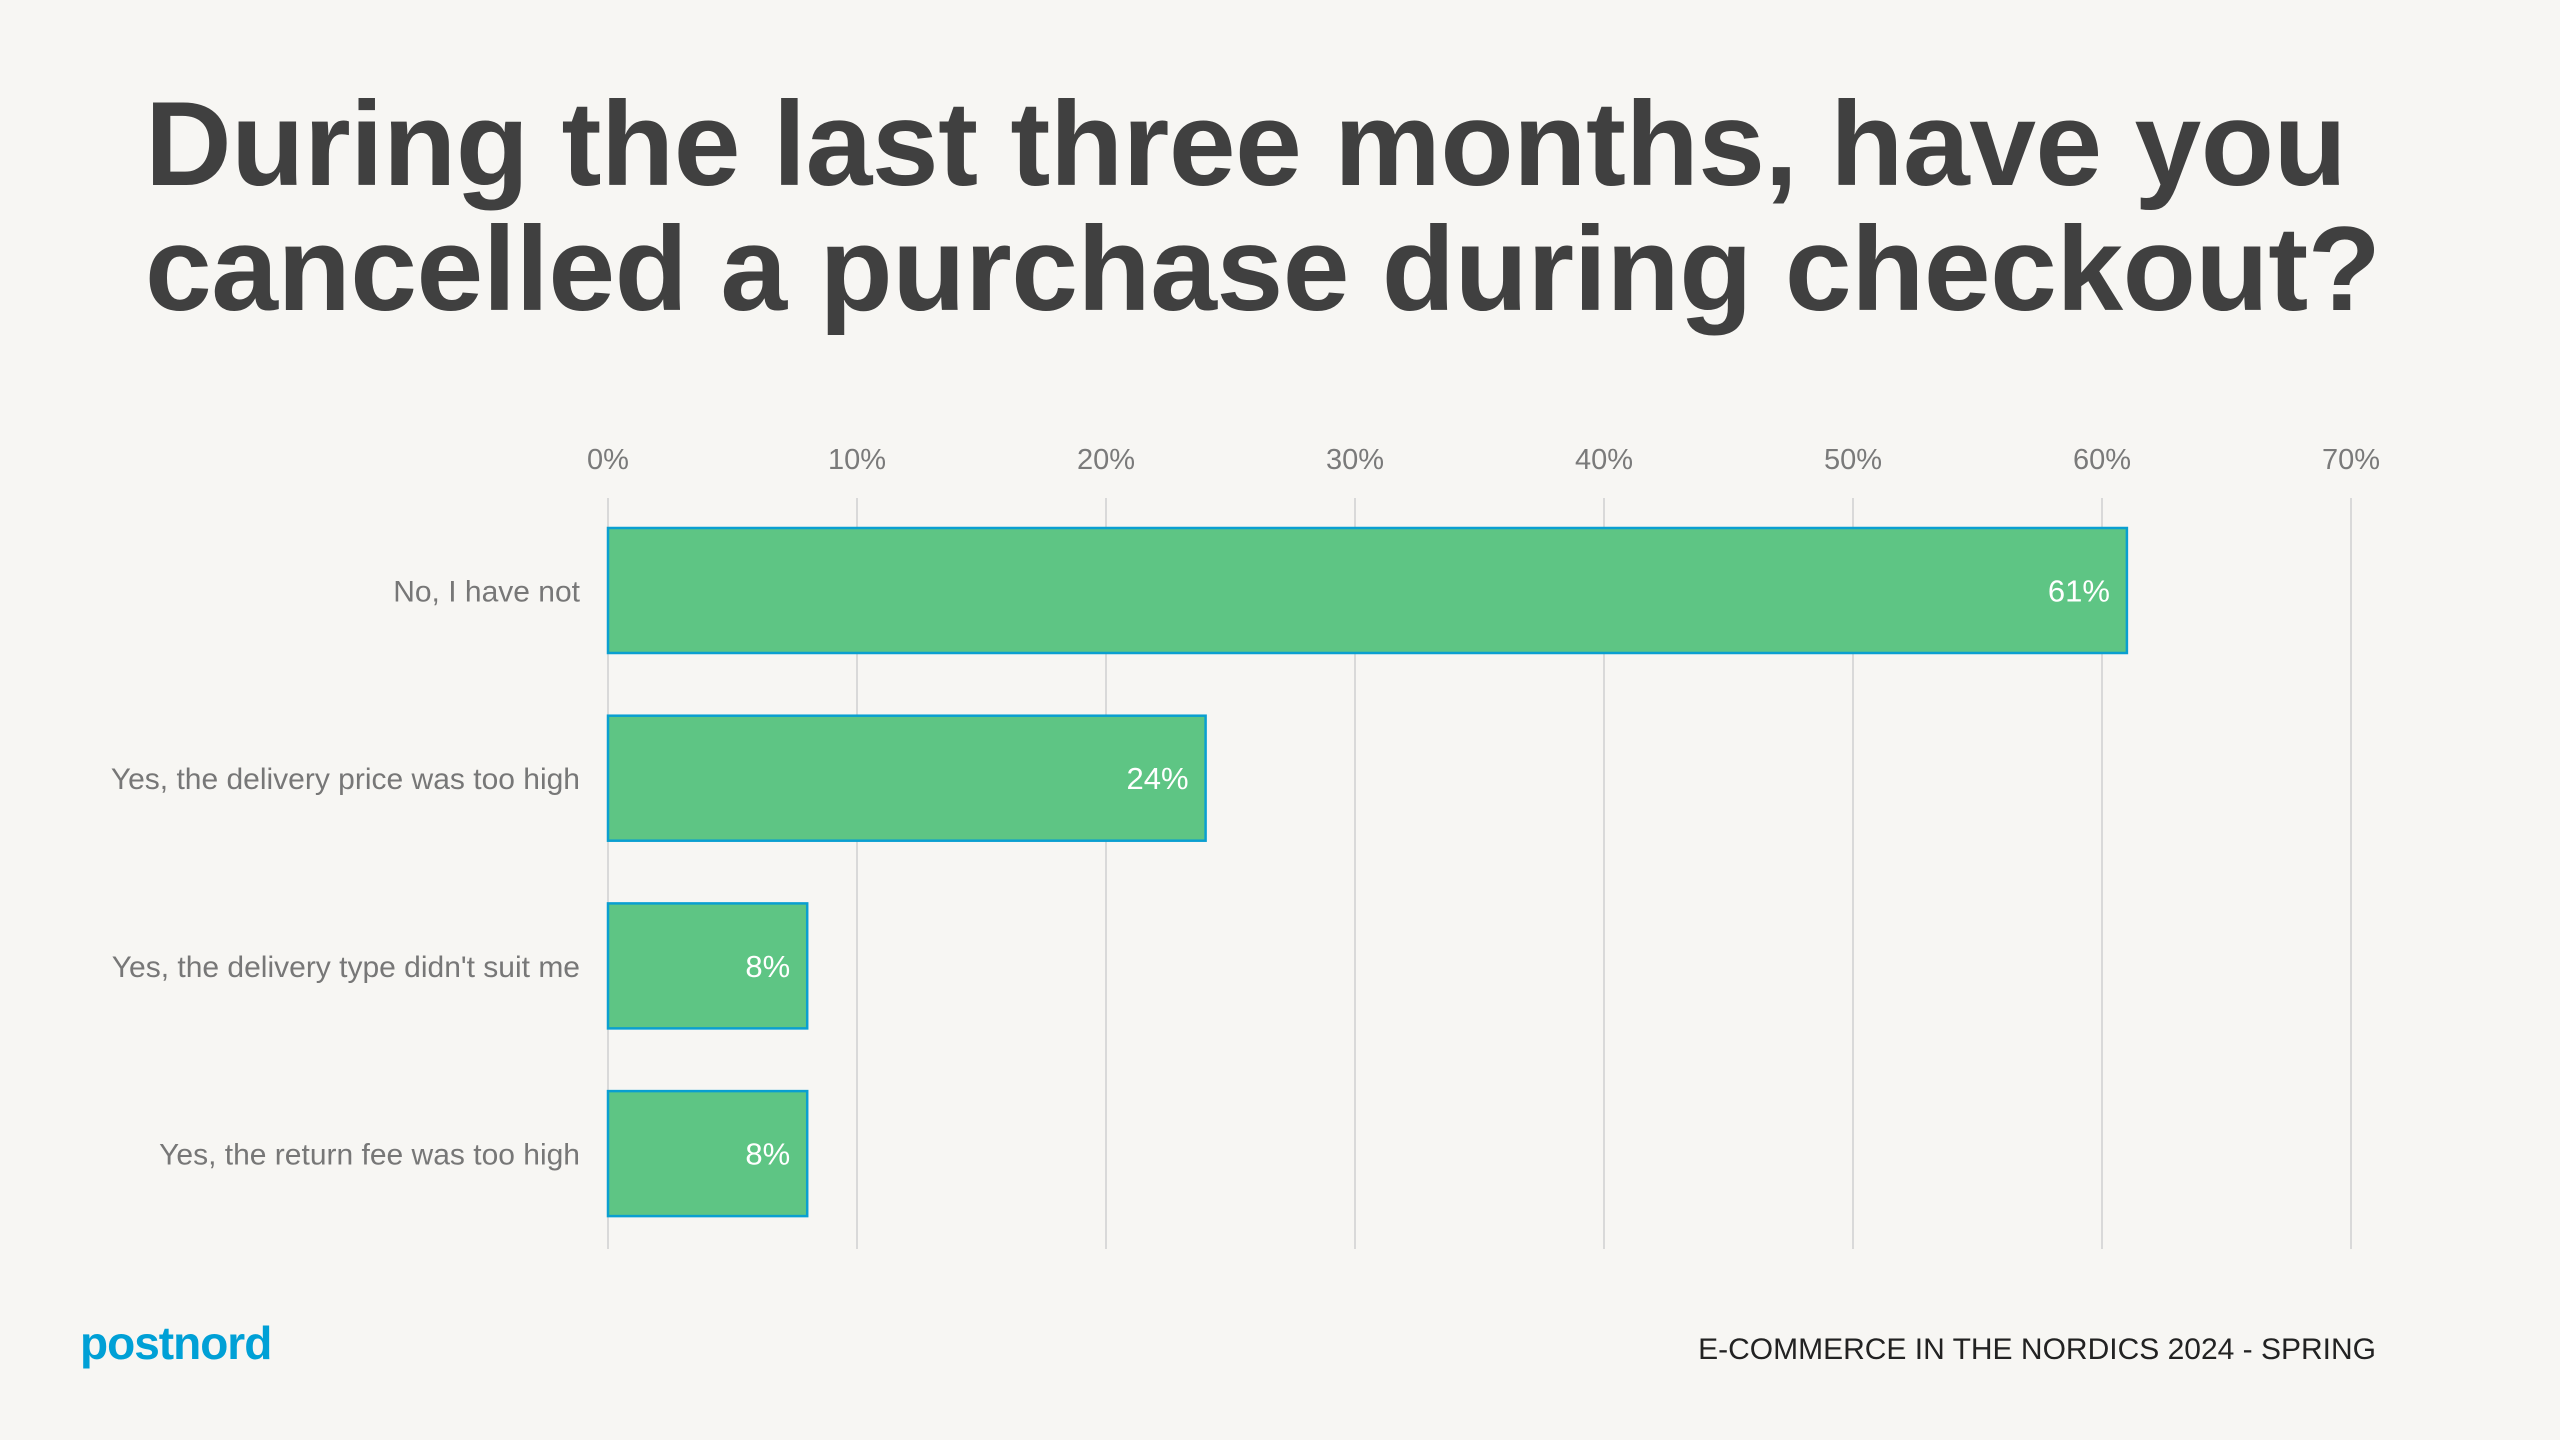 The height and width of the screenshot is (1440, 2560). I want to click on x-tick-label: 60%, so click(2102, 460).